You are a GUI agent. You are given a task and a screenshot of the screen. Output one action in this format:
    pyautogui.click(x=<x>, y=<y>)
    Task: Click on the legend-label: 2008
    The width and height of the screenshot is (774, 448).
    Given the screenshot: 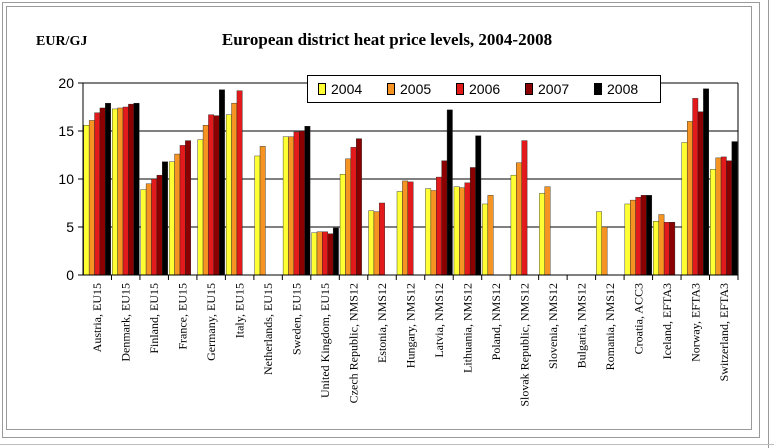 What is the action you would take?
    pyautogui.click(x=623, y=89)
    